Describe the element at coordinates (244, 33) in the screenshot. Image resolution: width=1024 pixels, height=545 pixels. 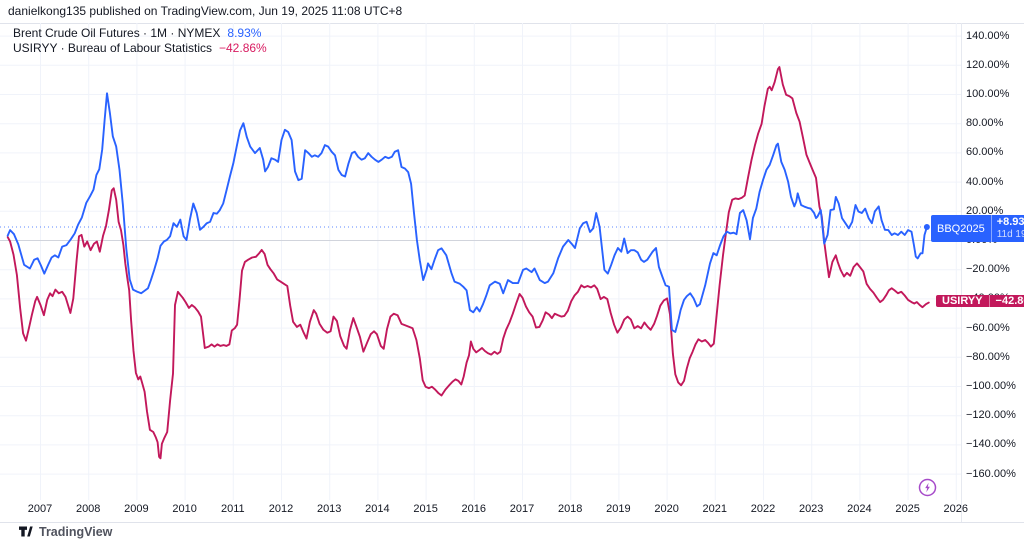
I see `legend-brent-value: 8.93%` at that location.